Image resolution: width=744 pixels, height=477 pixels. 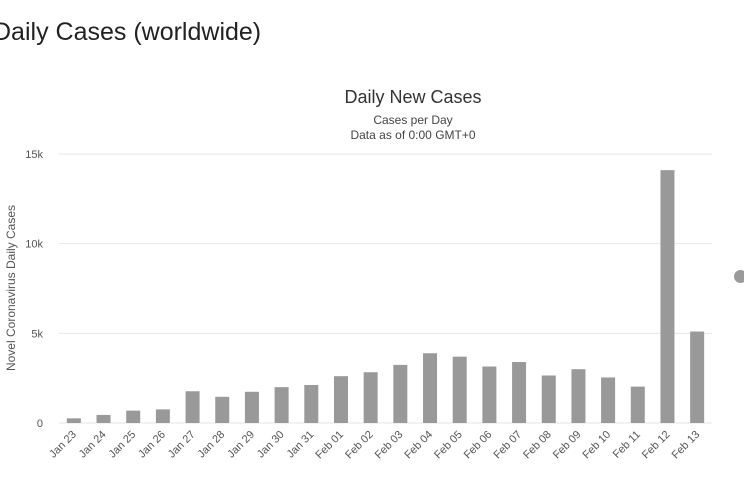 I want to click on x-tick-label: Feb 09, so click(x=567, y=445).